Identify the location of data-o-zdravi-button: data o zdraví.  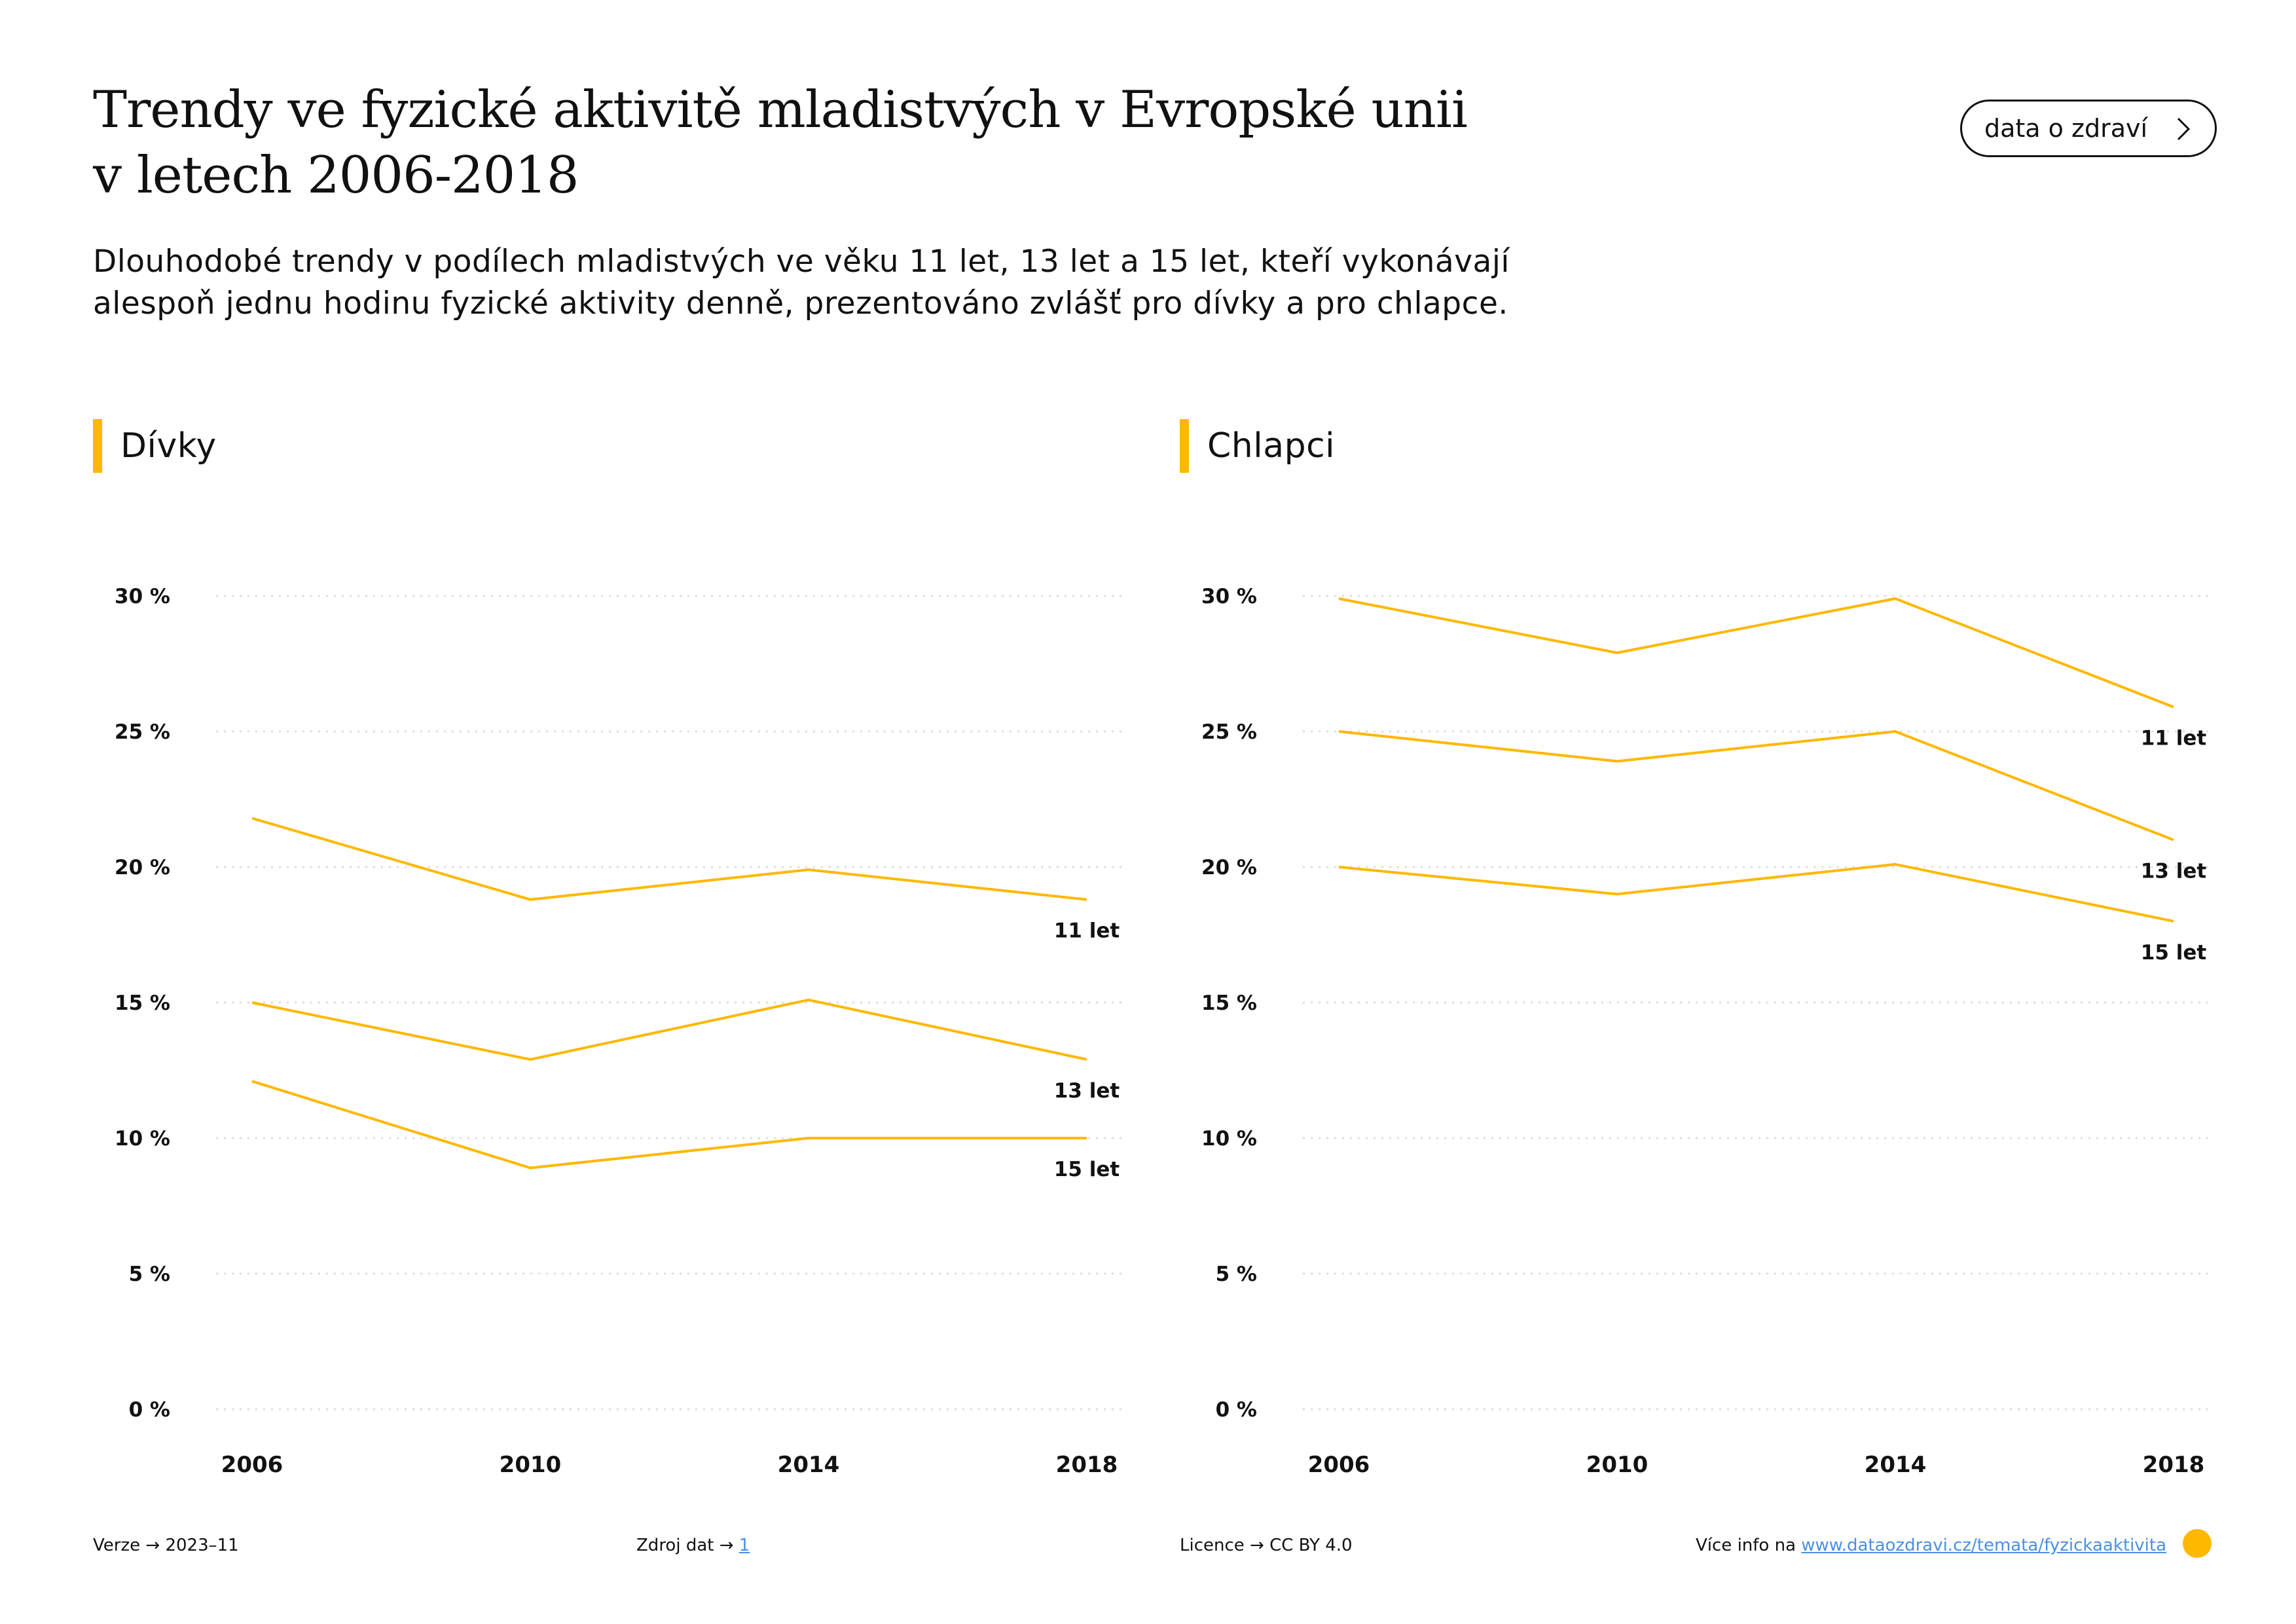
(2088, 128).